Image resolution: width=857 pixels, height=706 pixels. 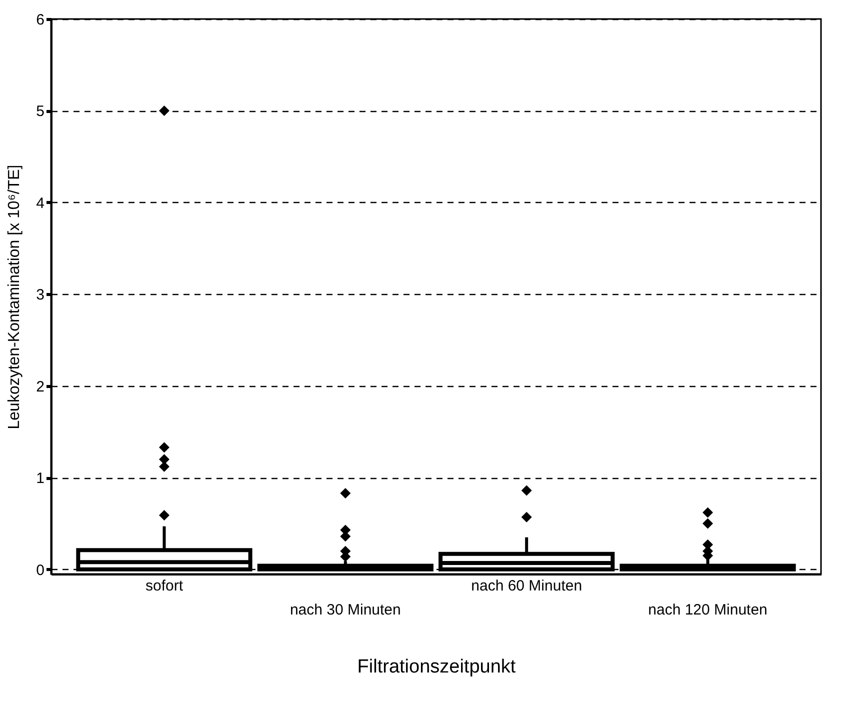 What do you see at coordinates (164, 586) in the screenshot?
I see `x-tick-label: sofort` at bounding box center [164, 586].